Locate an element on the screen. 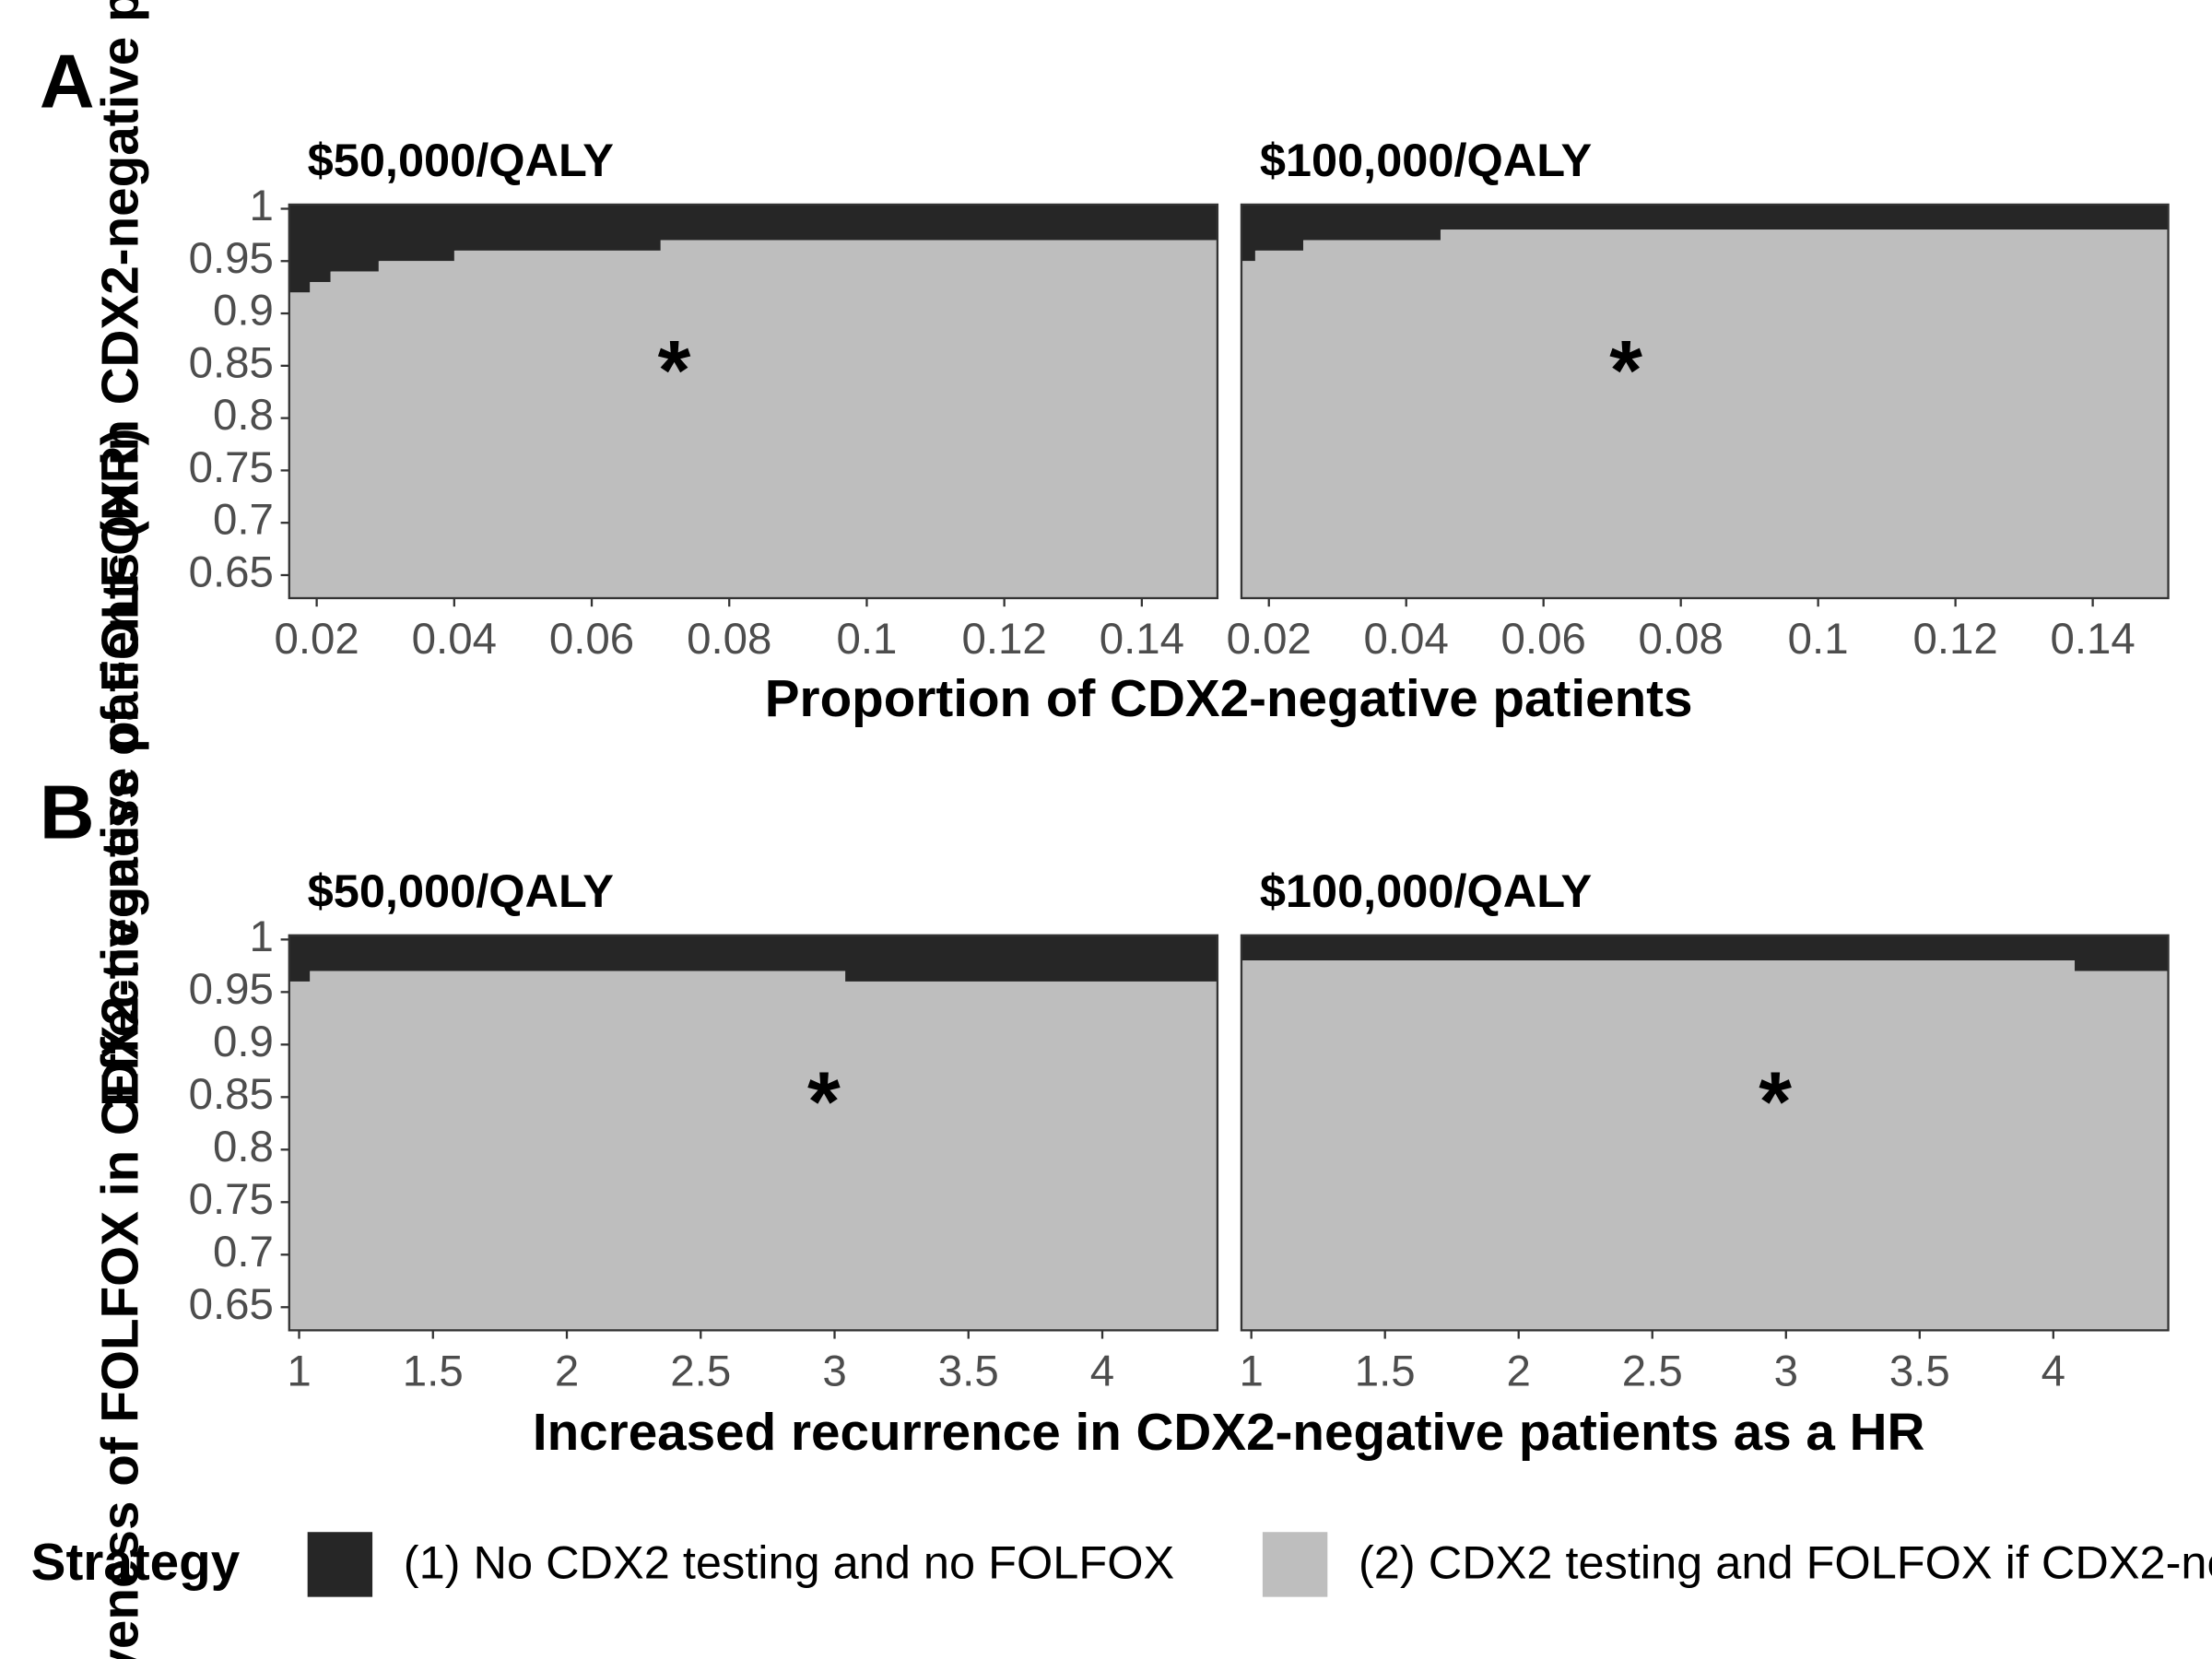  panel-label: A is located at coordinates (67, 81).